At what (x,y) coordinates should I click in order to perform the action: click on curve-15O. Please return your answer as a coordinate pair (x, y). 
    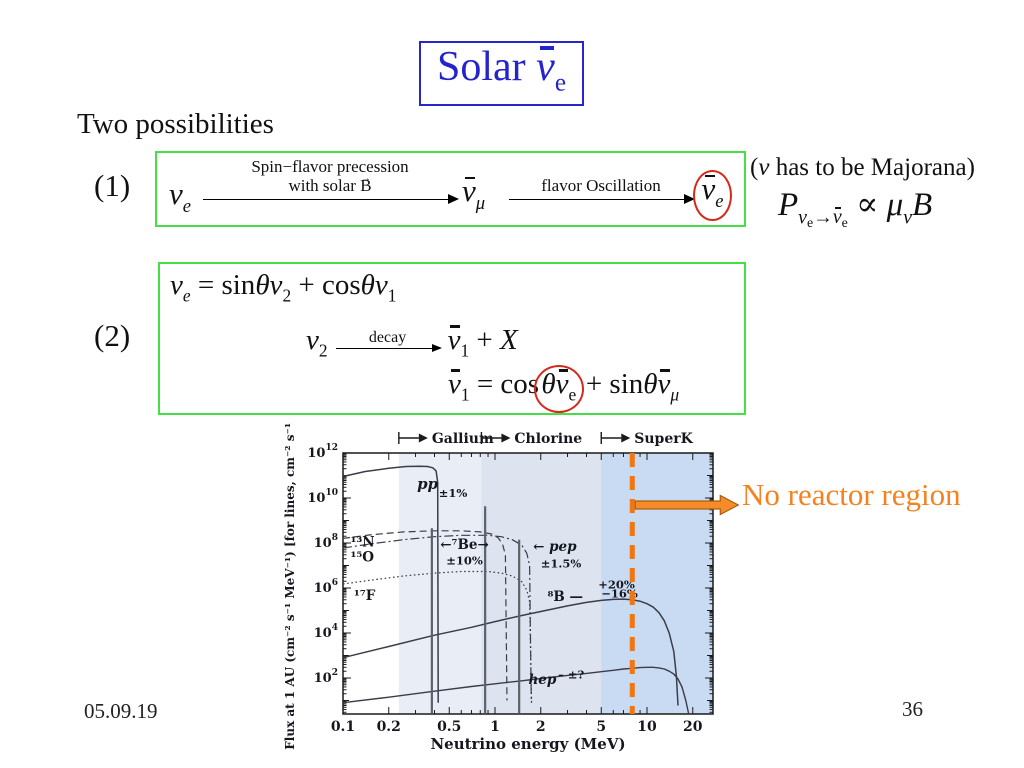
    Looking at the image, I should click on (437, 618).